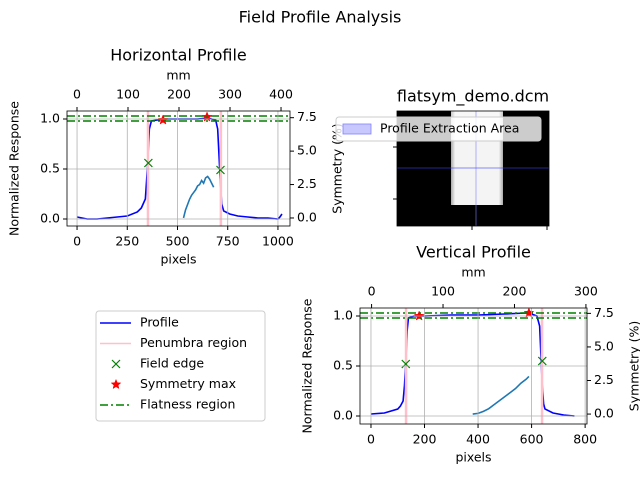 This screenshot has width=640, height=480. What do you see at coordinates (585, 439) in the screenshot?
I see `x-tick-label: 800` at bounding box center [585, 439].